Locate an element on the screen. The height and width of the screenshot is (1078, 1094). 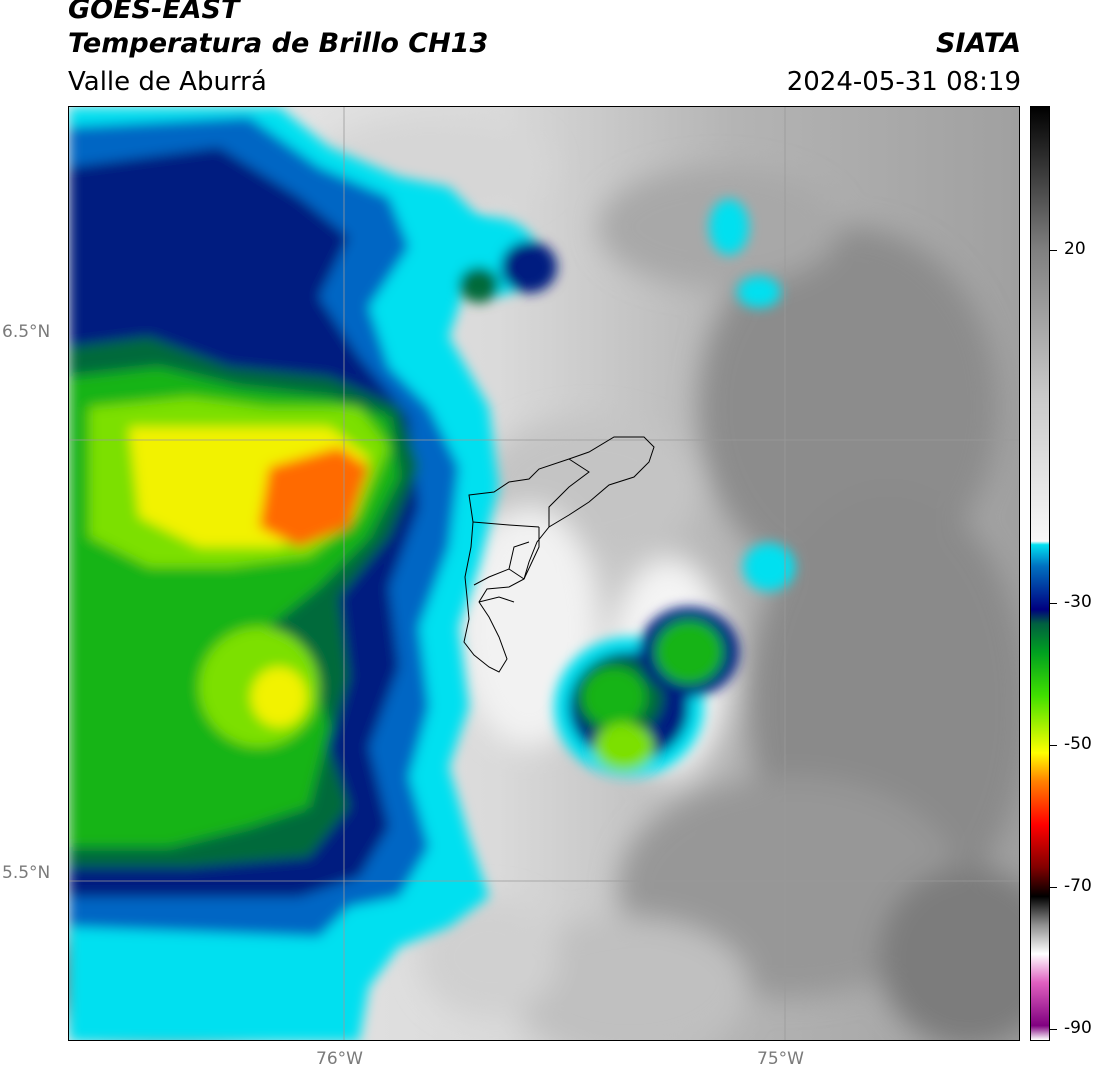
region-name: Valle de Aburrá is located at coordinates (167, 82).